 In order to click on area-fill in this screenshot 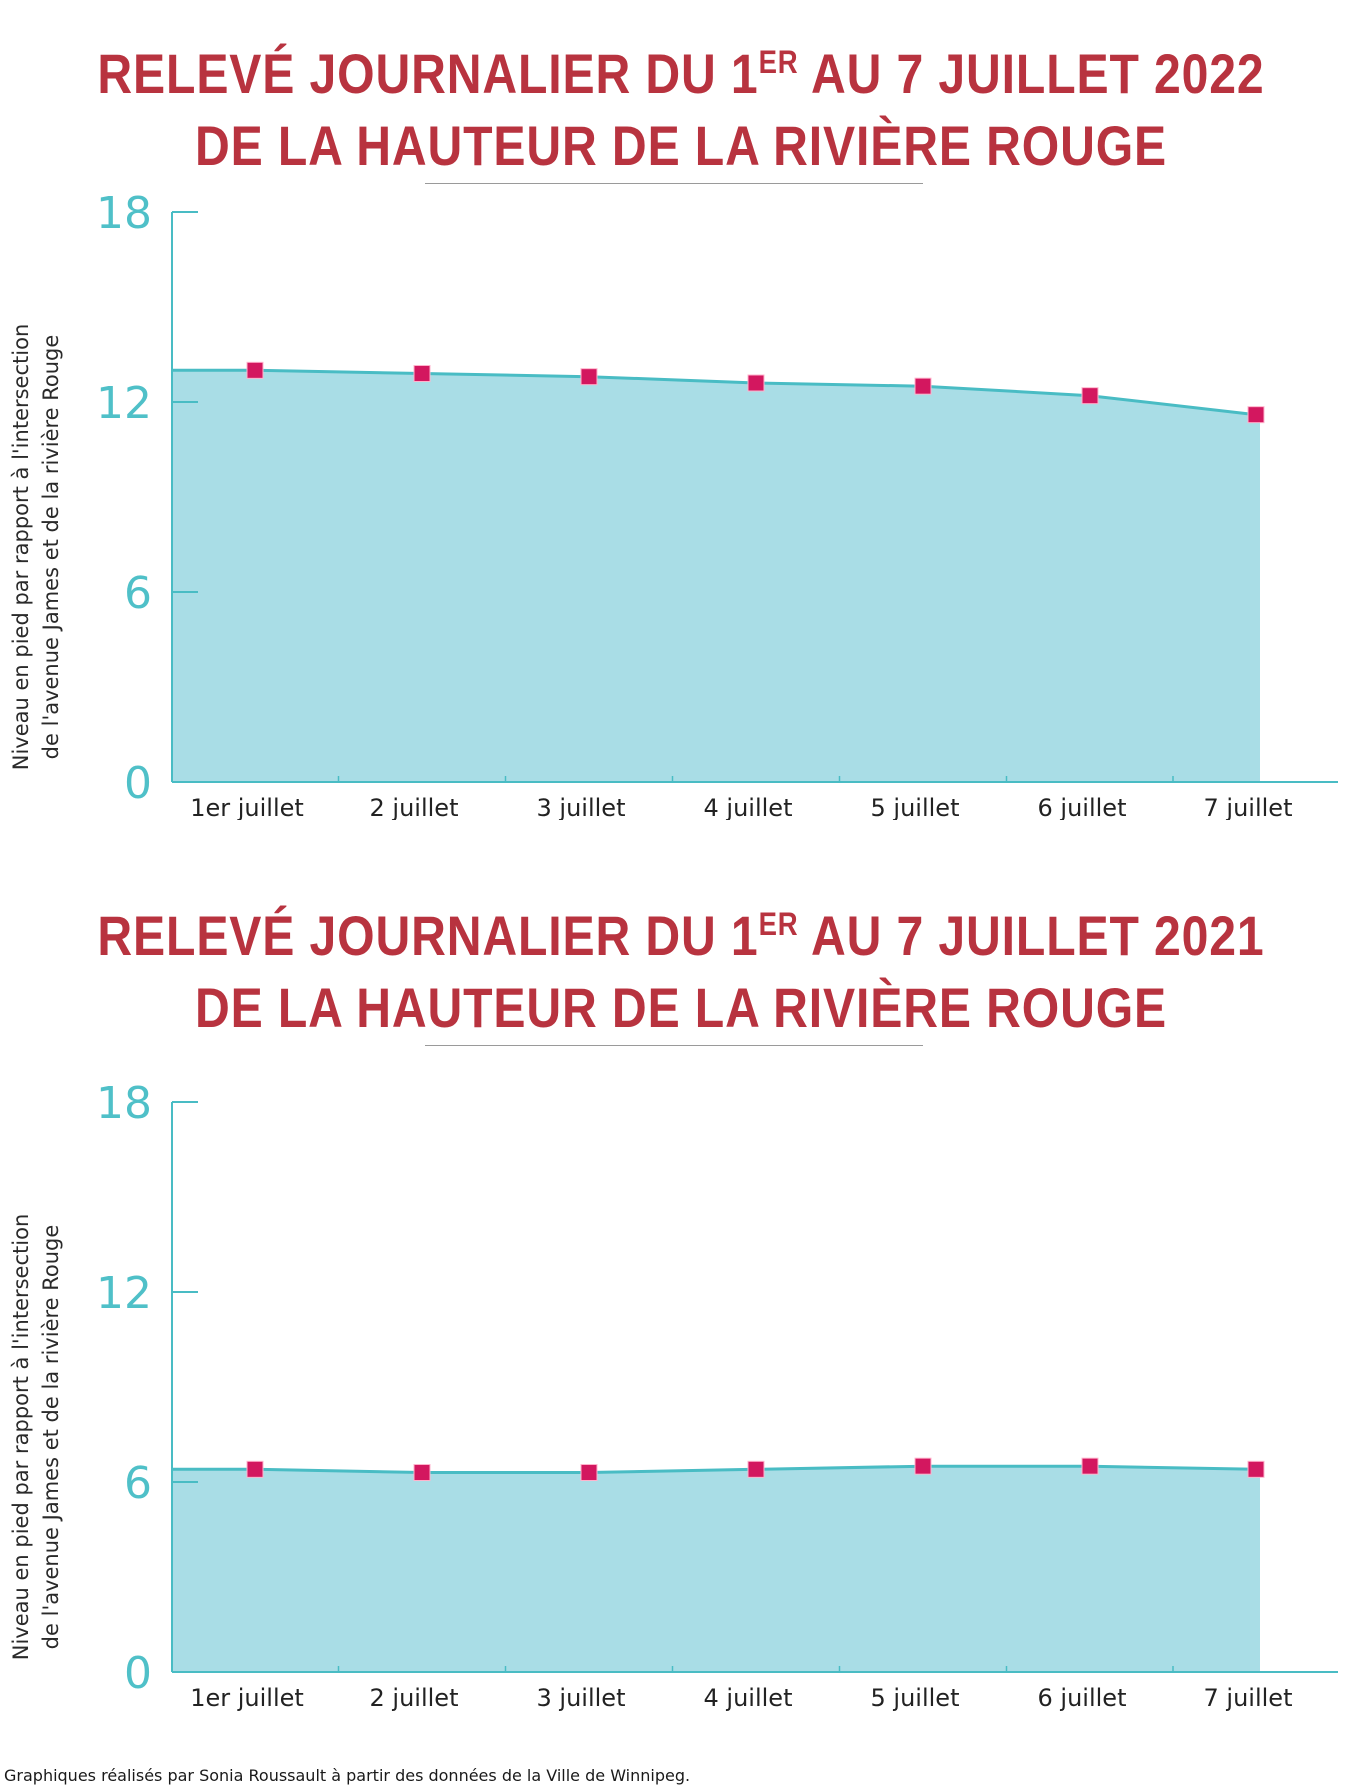, I will do `click(716, 1569)`.